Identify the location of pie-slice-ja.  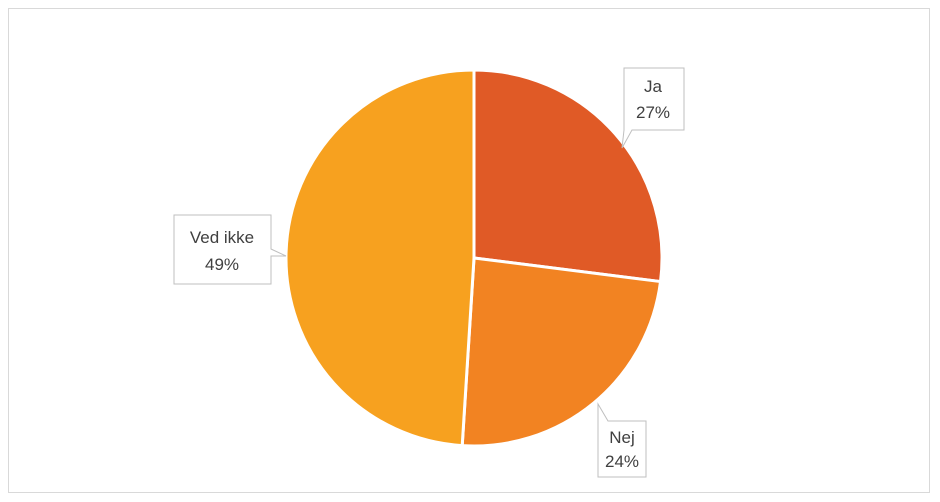
(568, 176).